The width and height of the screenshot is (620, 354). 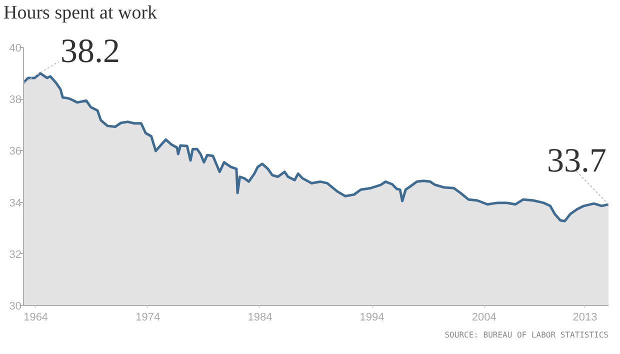 What do you see at coordinates (260, 318) in the screenshot?
I see `x-tick-label: 1984` at bounding box center [260, 318].